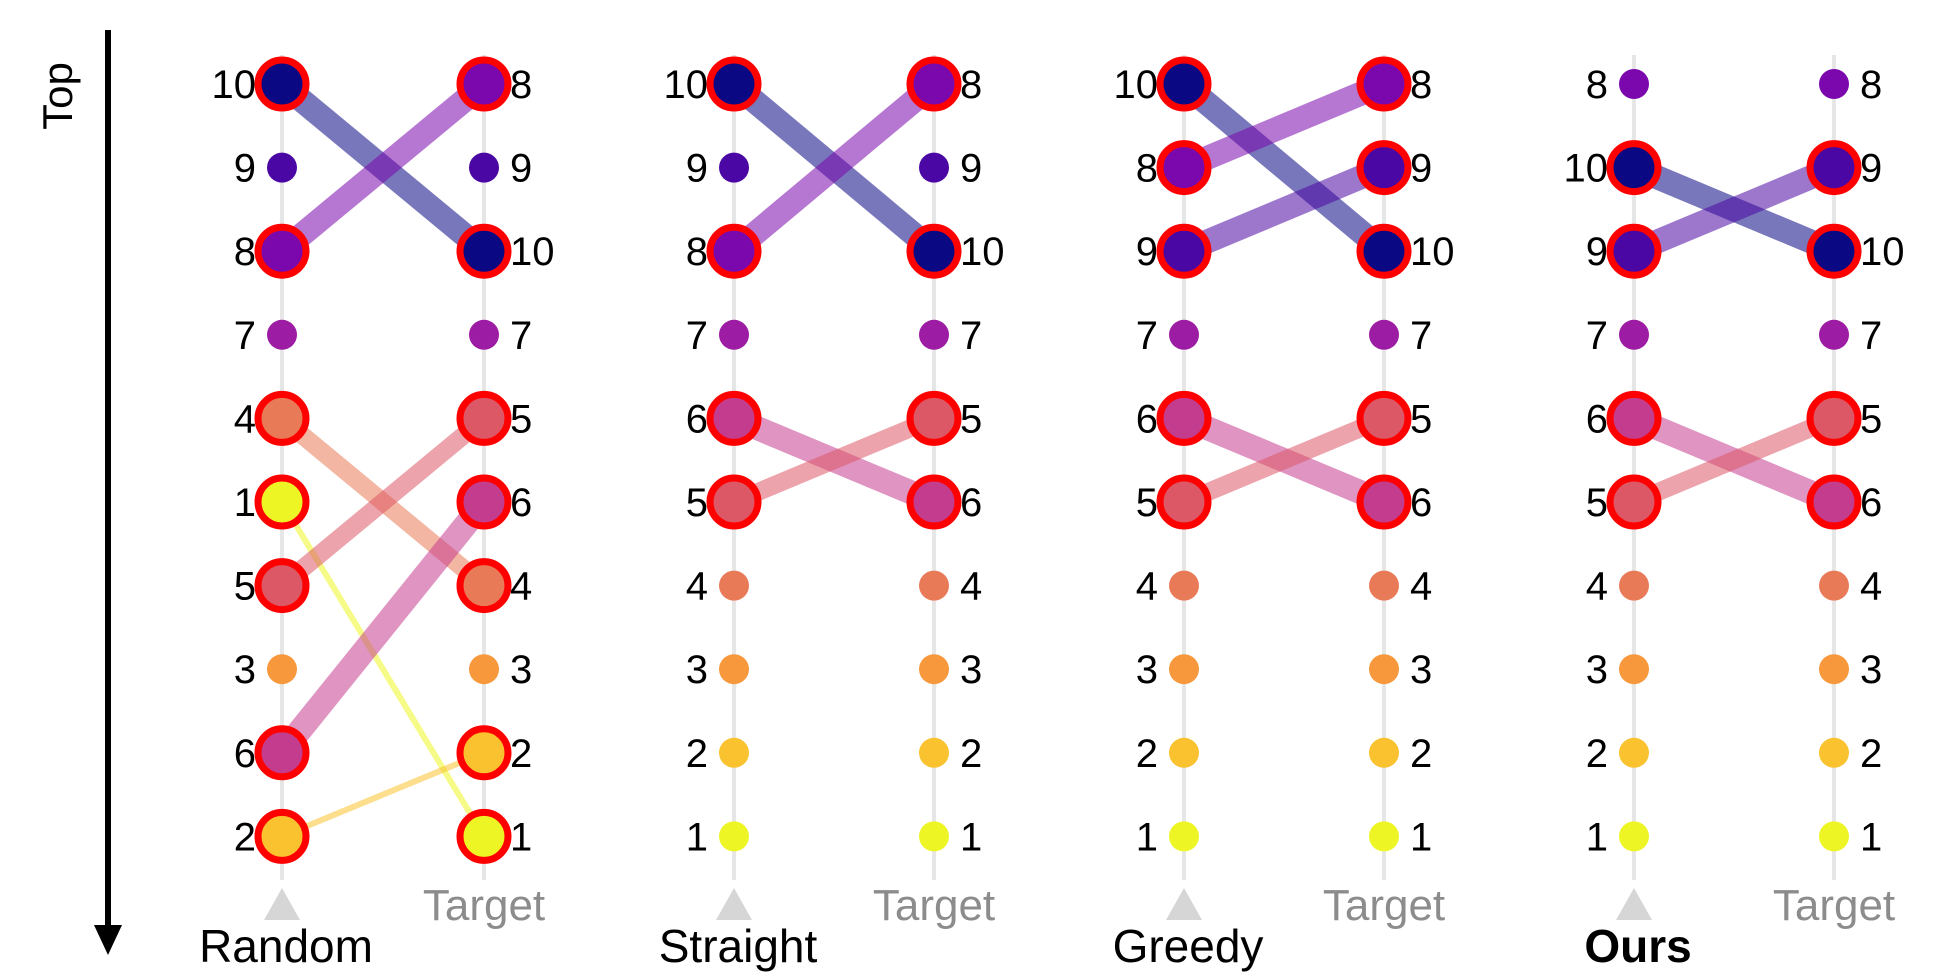 The image size is (1960, 980). I want to click on method-label-greedy: Greedy, so click(1188, 946).